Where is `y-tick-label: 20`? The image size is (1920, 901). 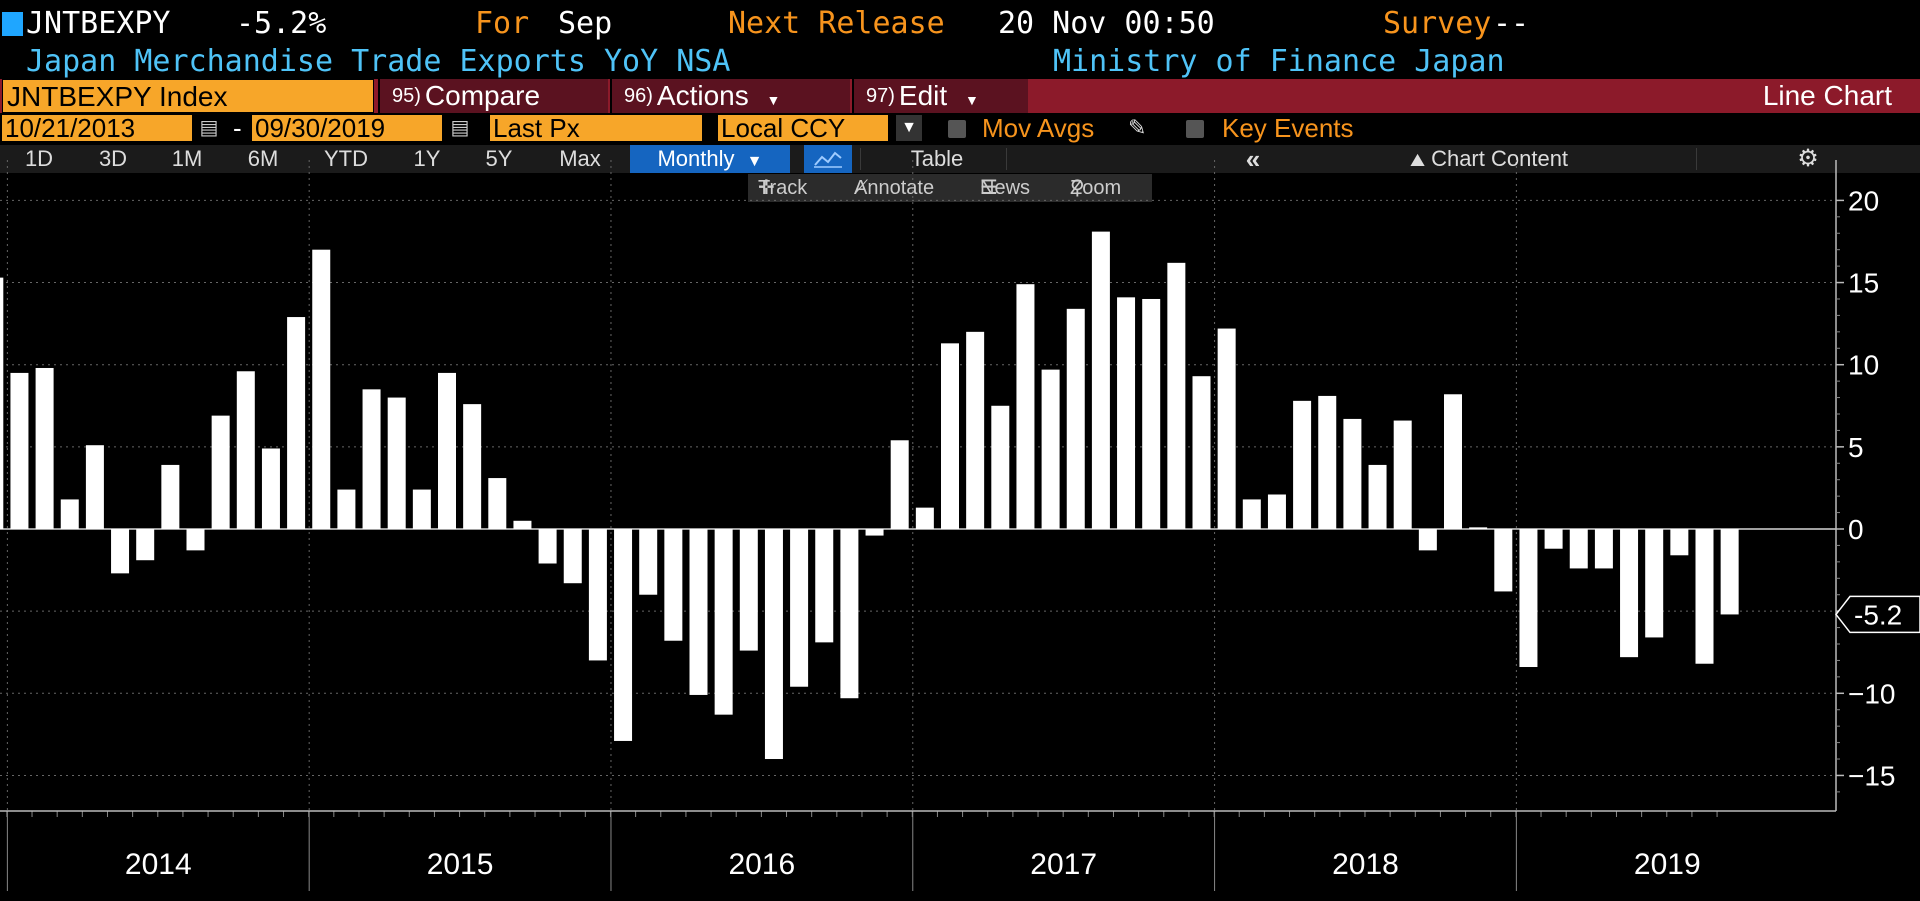 y-tick-label: 20 is located at coordinates (1863, 200).